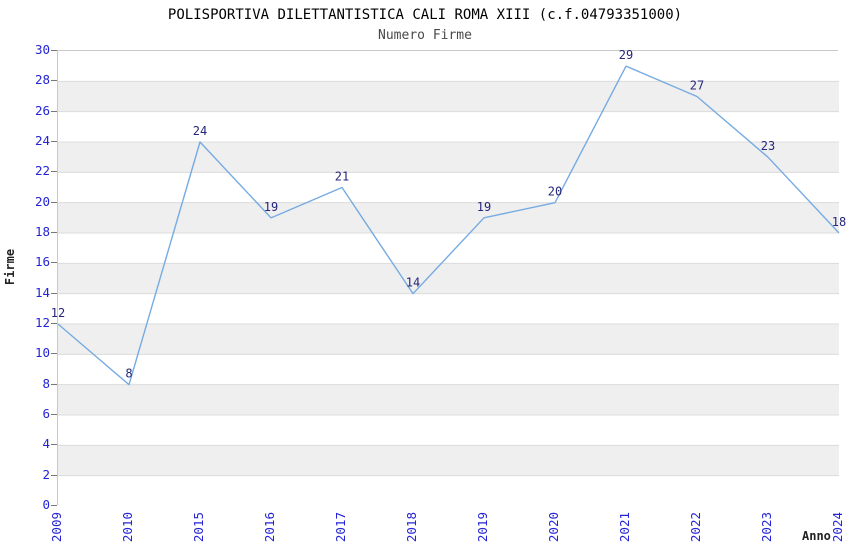 This screenshot has width=850, height=550. I want to click on y-tick-label: 10, so click(42, 353).